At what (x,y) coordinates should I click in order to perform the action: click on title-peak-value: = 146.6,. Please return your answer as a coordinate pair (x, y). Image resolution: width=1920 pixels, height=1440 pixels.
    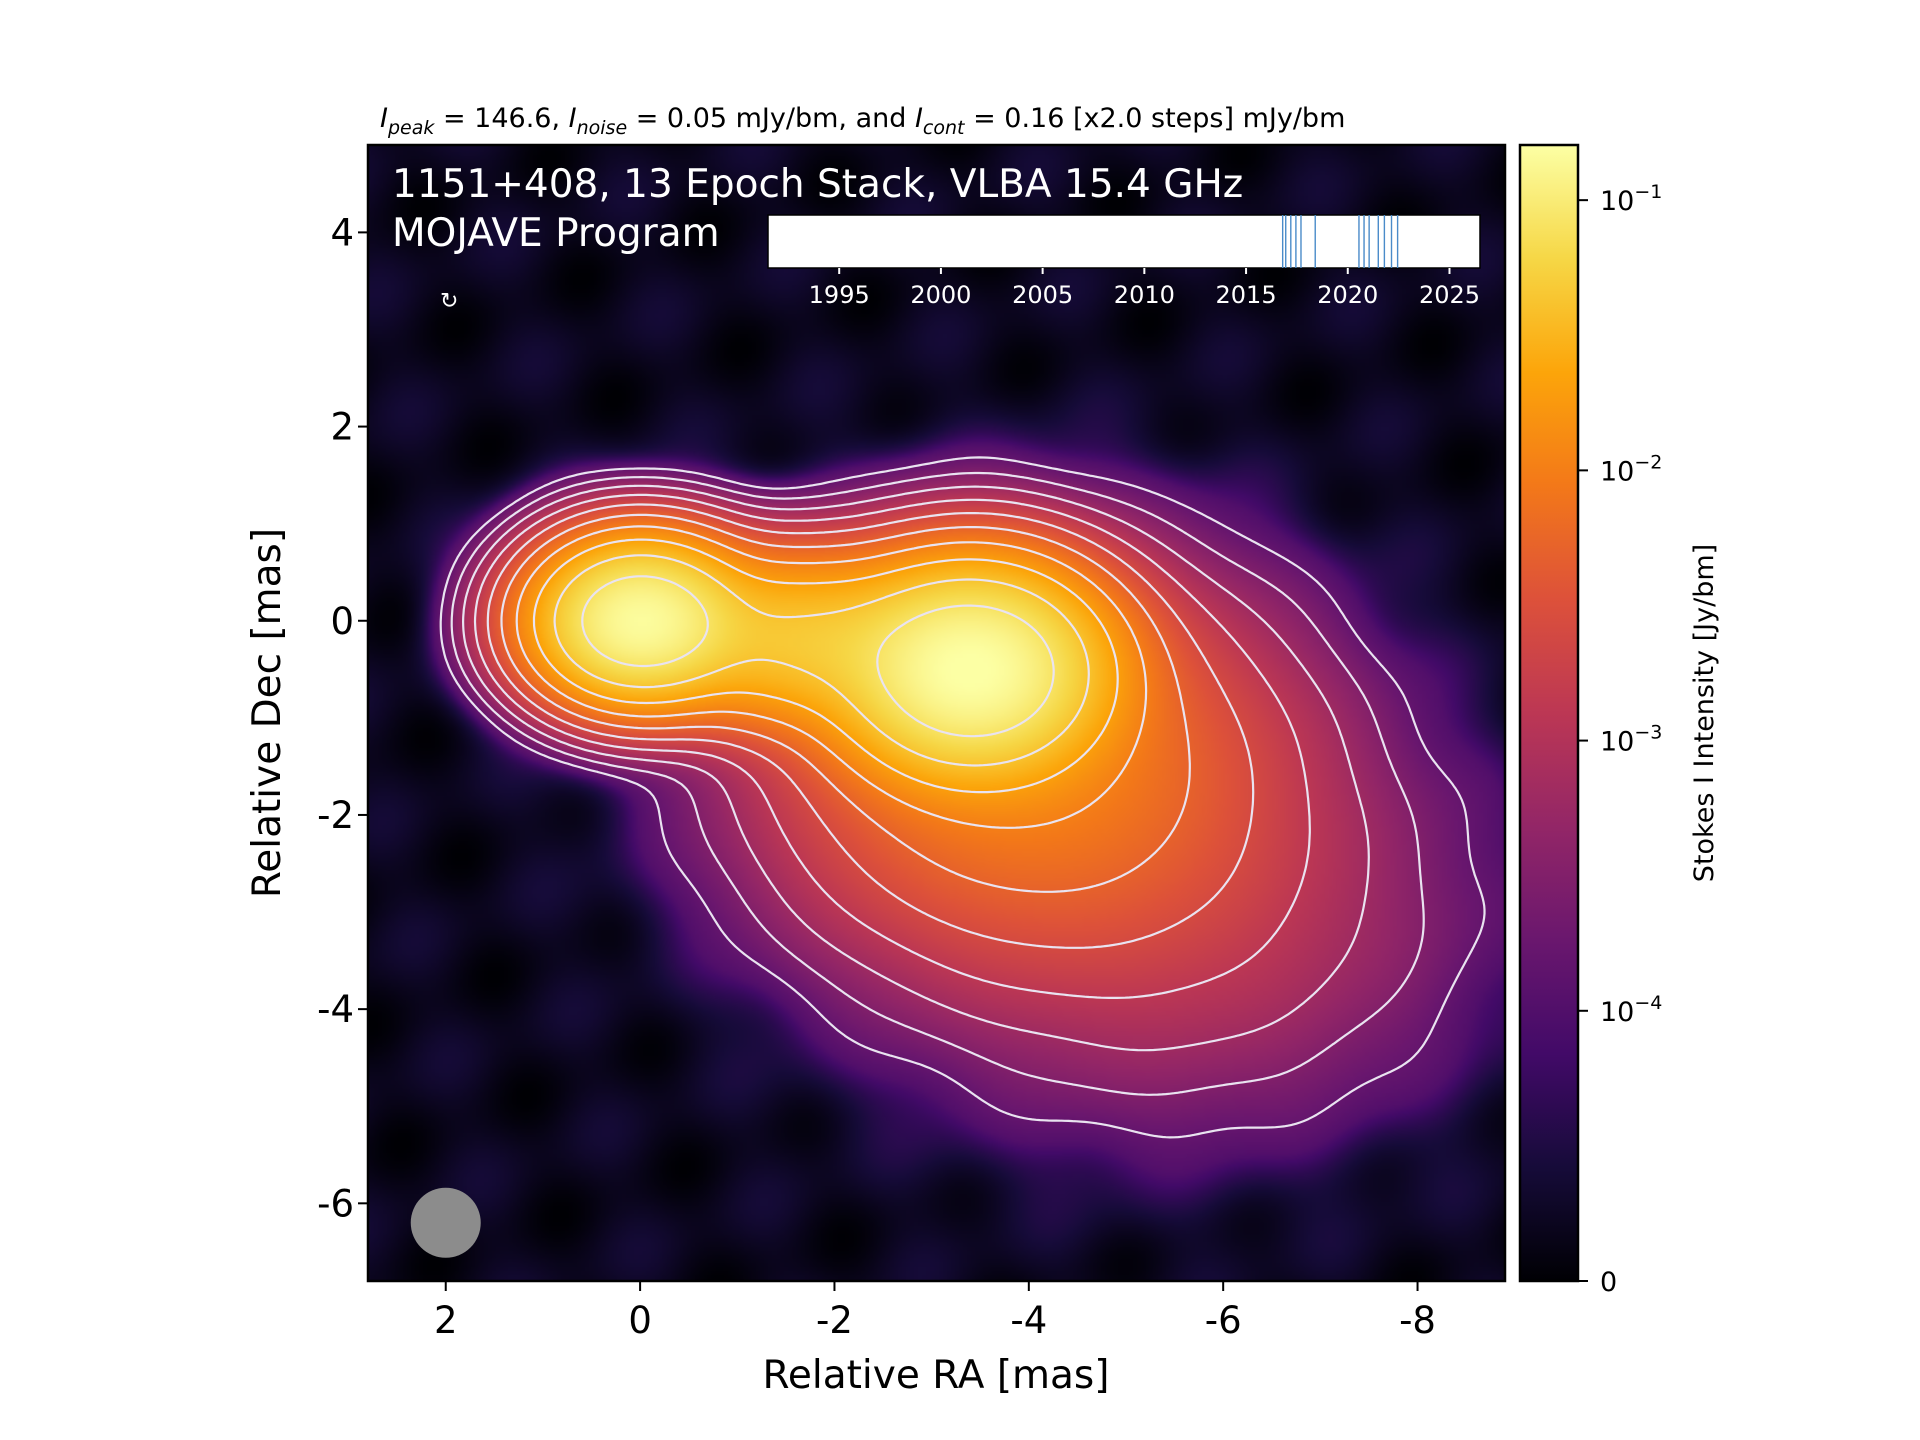
    Looking at the image, I should click on (501, 118).